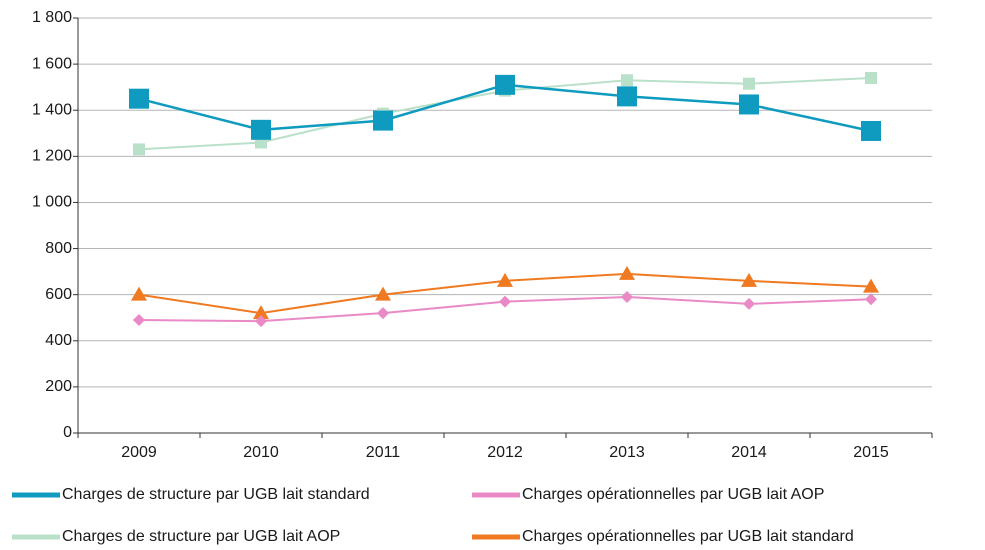 Image resolution: width=985 pixels, height=550 pixels. Describe the element at coordinates (505, 452) in the screenshot. I see `x-tick-label: 2012` at that location.